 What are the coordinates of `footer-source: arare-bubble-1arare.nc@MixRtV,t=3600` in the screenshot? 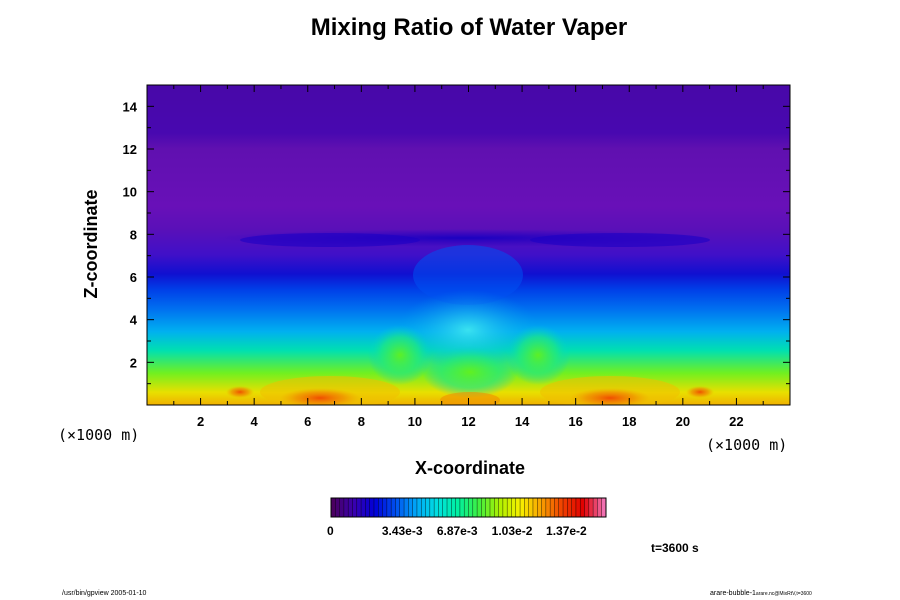 It's located at (761, 593).